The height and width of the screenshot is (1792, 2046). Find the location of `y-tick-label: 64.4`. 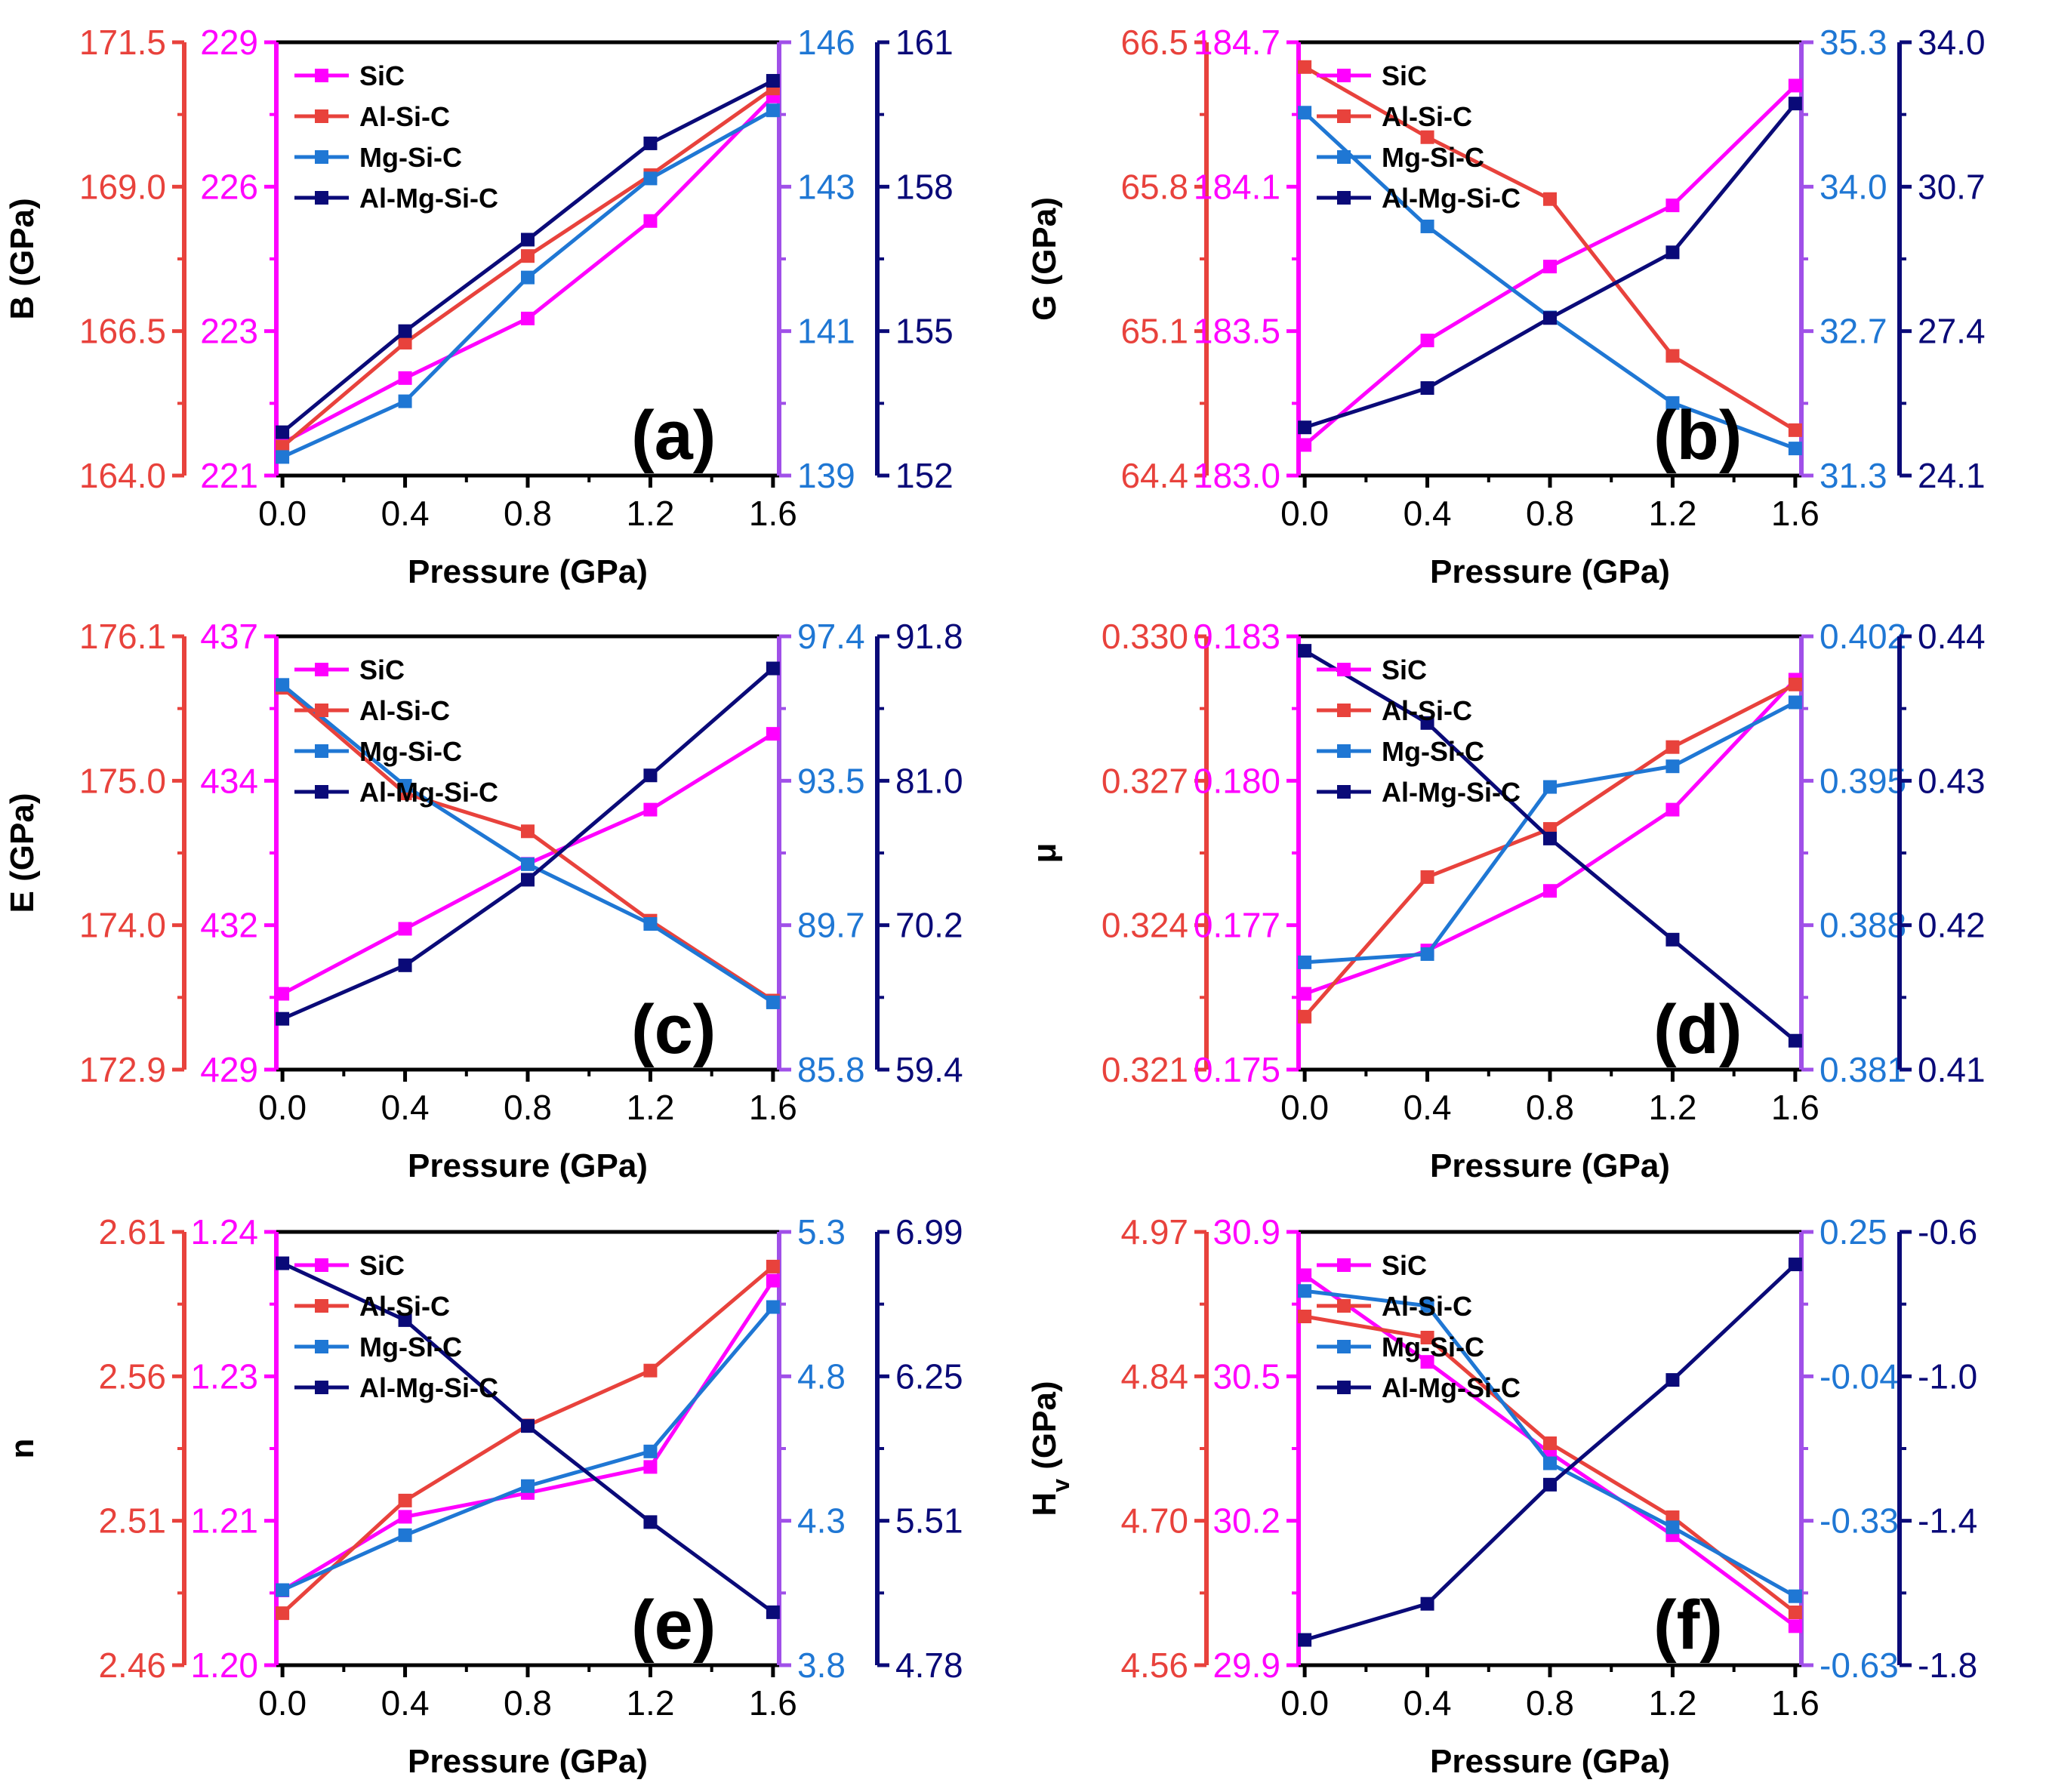

y-tick-label: 64.4 is located at coordinates (1154, 476).